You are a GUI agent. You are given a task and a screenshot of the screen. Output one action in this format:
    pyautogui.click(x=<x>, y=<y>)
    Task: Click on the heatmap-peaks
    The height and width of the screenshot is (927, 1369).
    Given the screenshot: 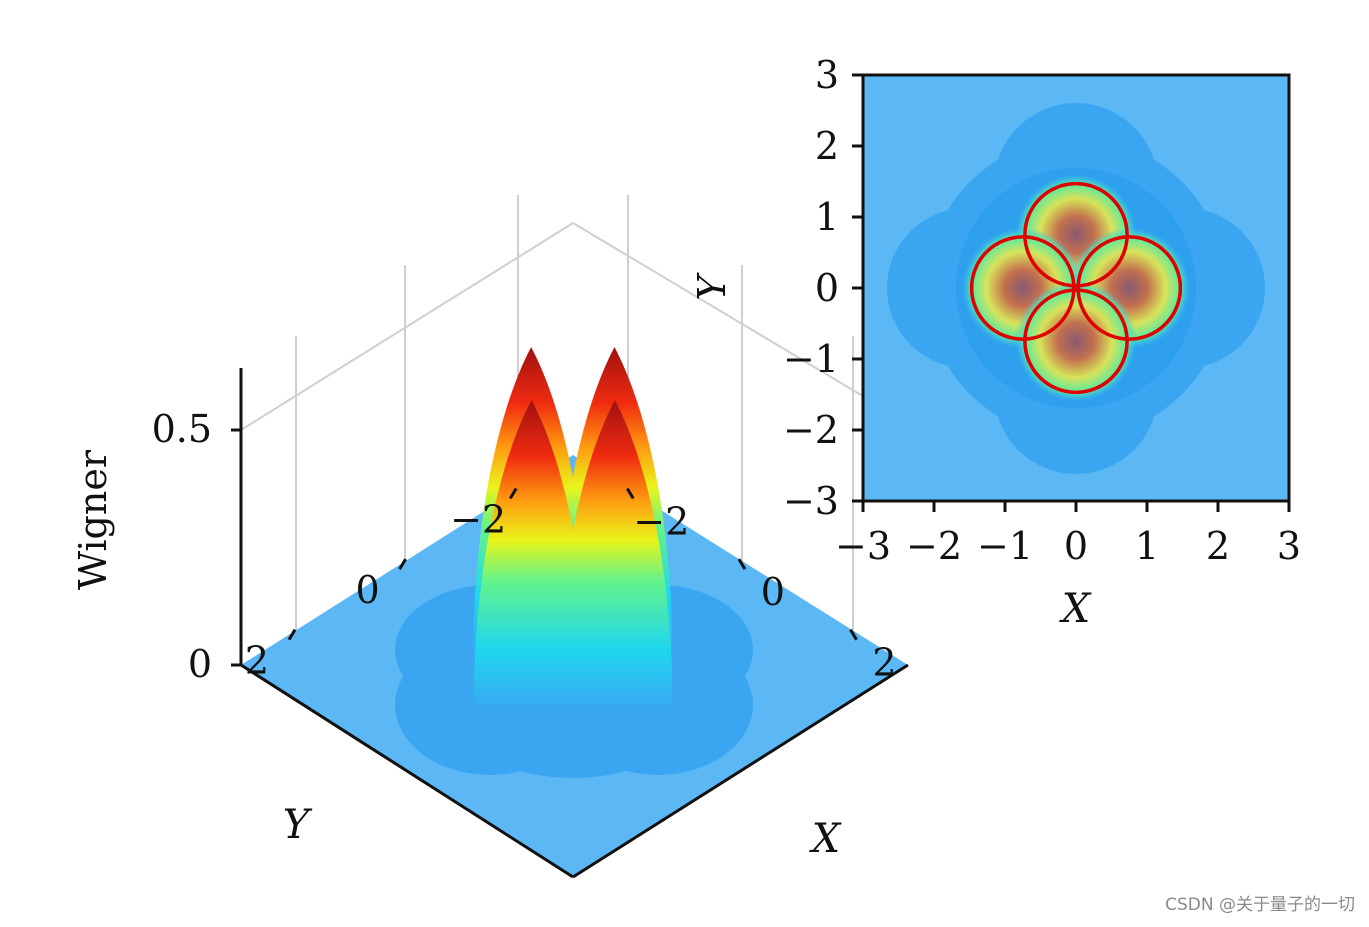 What is the action you would take?
    pyautogui.click(x=1076, y=288)
    